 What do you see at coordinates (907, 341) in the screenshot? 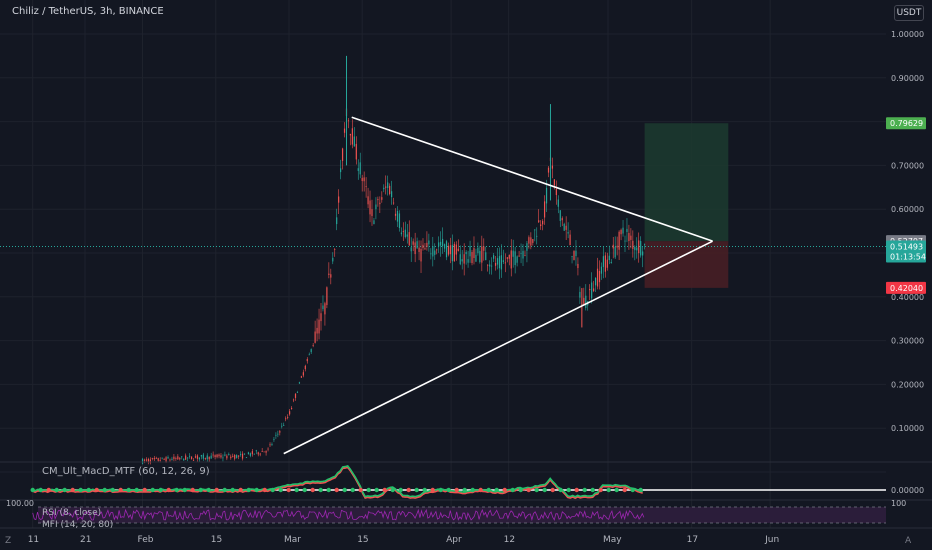
I see `y-tick-label: 0.30000` at bounding box center [907, 341].